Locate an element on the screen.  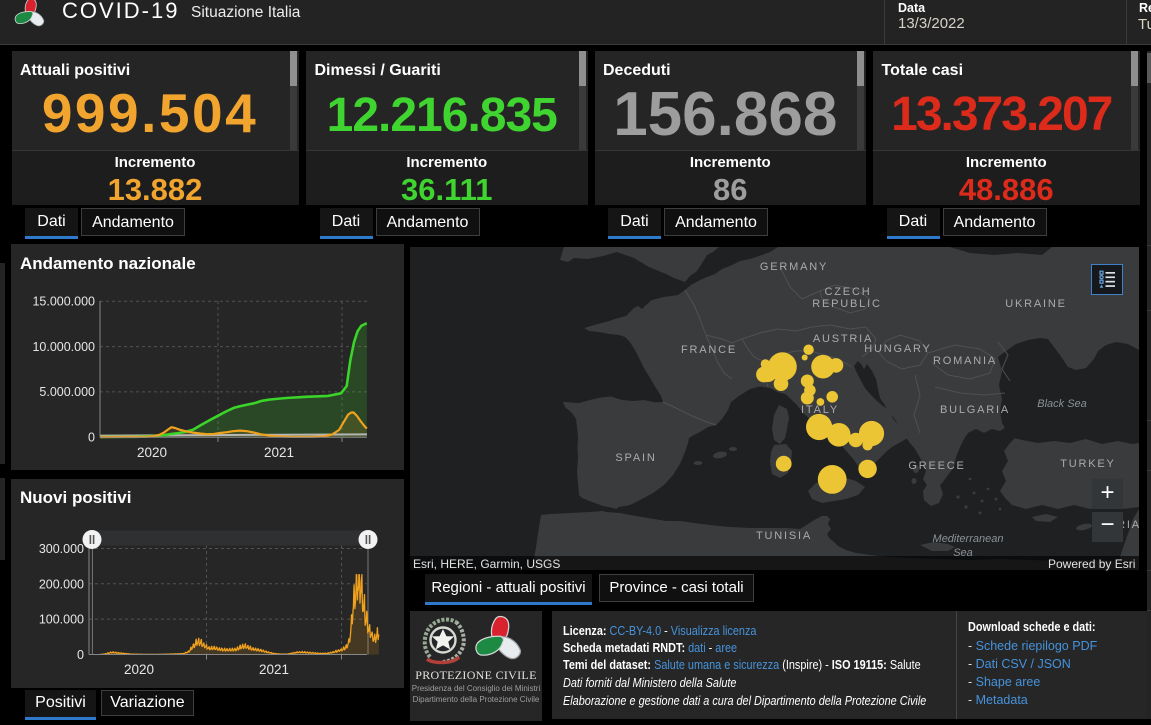
svg-text: AUSTRIA is located at coordinates (842, 339).